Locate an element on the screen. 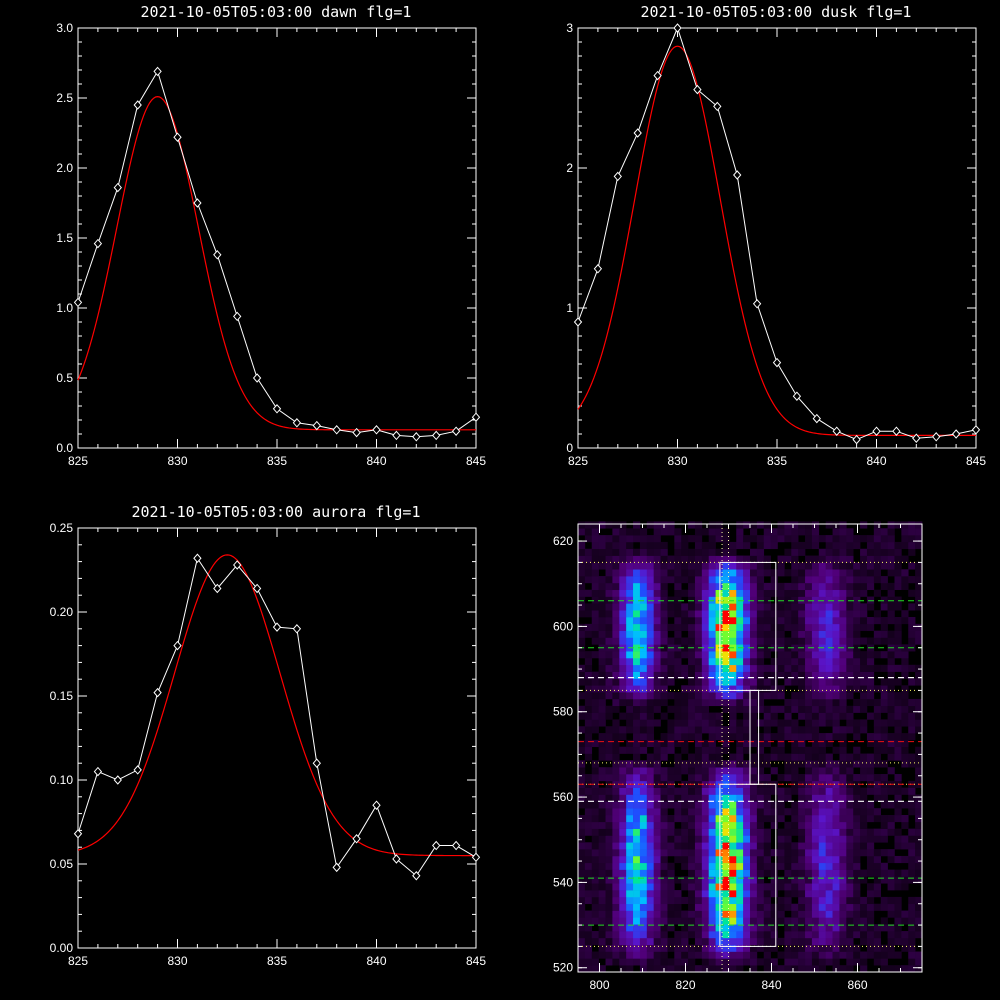  aurora-data-point is located at coordinates (237, 565).